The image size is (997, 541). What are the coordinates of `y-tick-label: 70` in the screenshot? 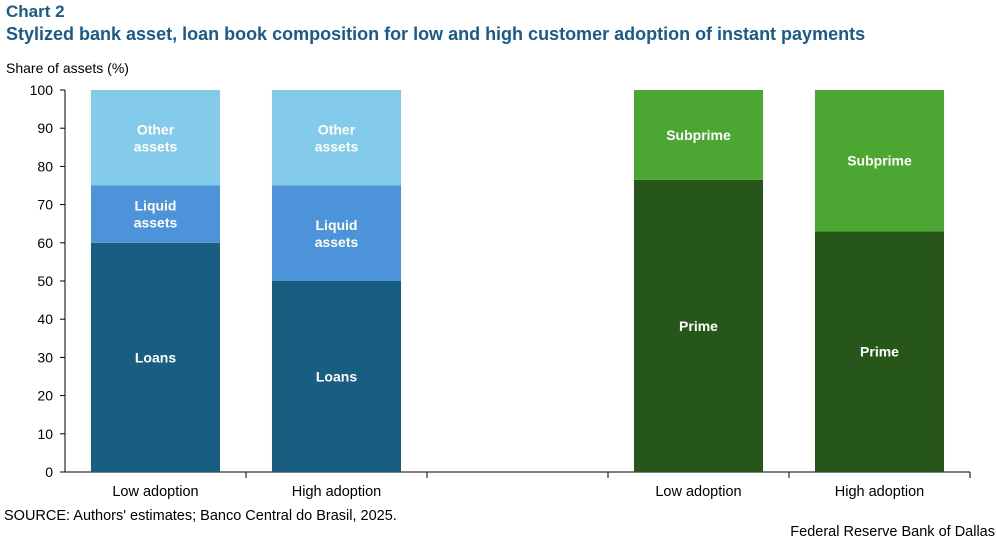 It's located at (45, 205).